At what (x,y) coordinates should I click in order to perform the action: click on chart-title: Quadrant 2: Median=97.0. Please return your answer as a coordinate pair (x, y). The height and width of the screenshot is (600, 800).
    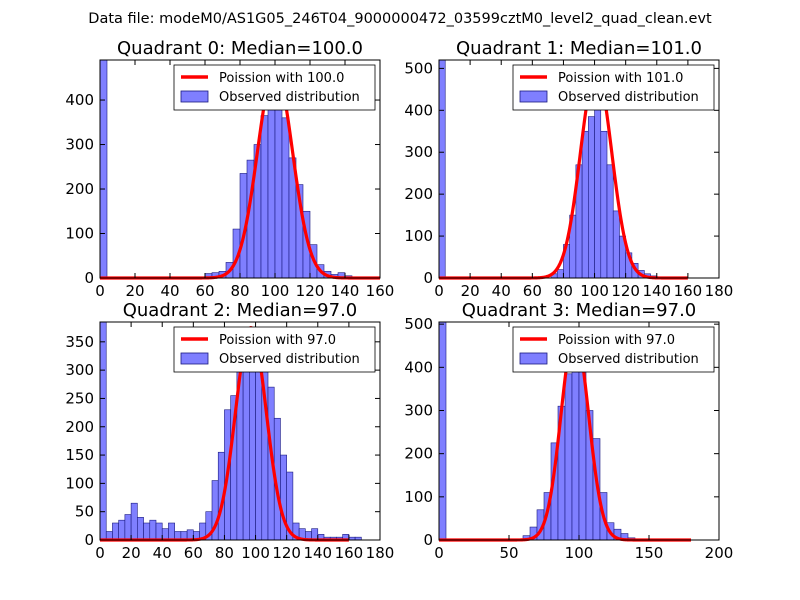
    Looking at the image, I should click on (240, 310).